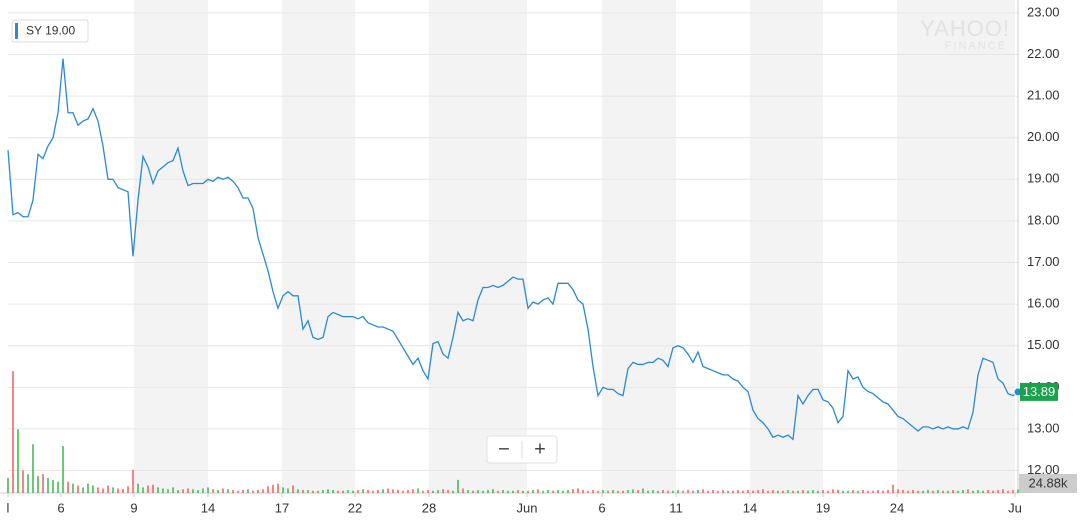 This screenshot has width=1080, height=522. I want to click on volume-label-box, so click(1048, 483).